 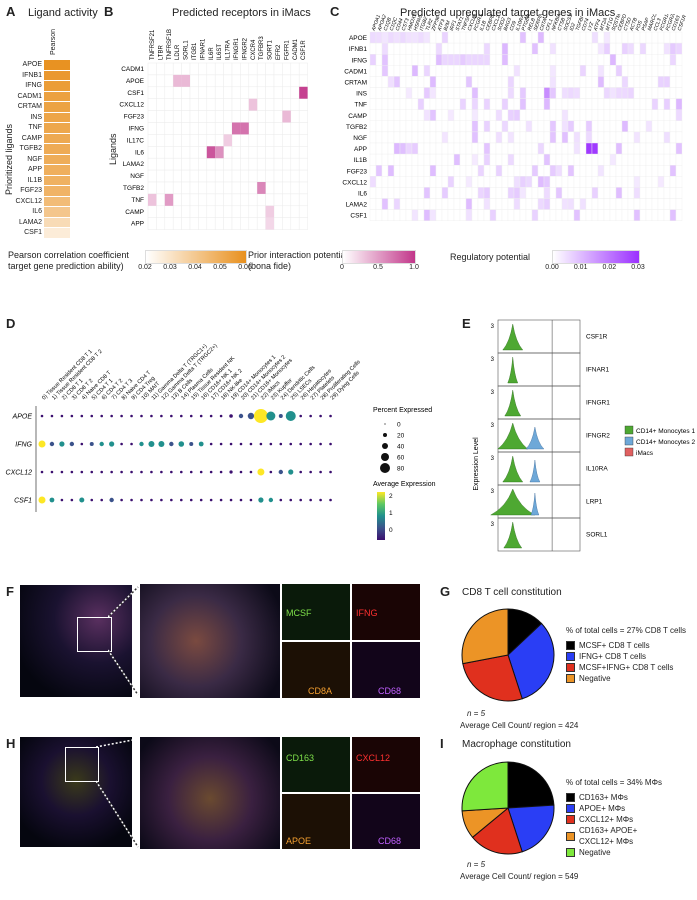 What do you see at coordinates (626, 667) in the screenshot?
I see `pie-legend-label: MCSF+IFNG+ CD8 T cells` at bounding box center [626, 667].